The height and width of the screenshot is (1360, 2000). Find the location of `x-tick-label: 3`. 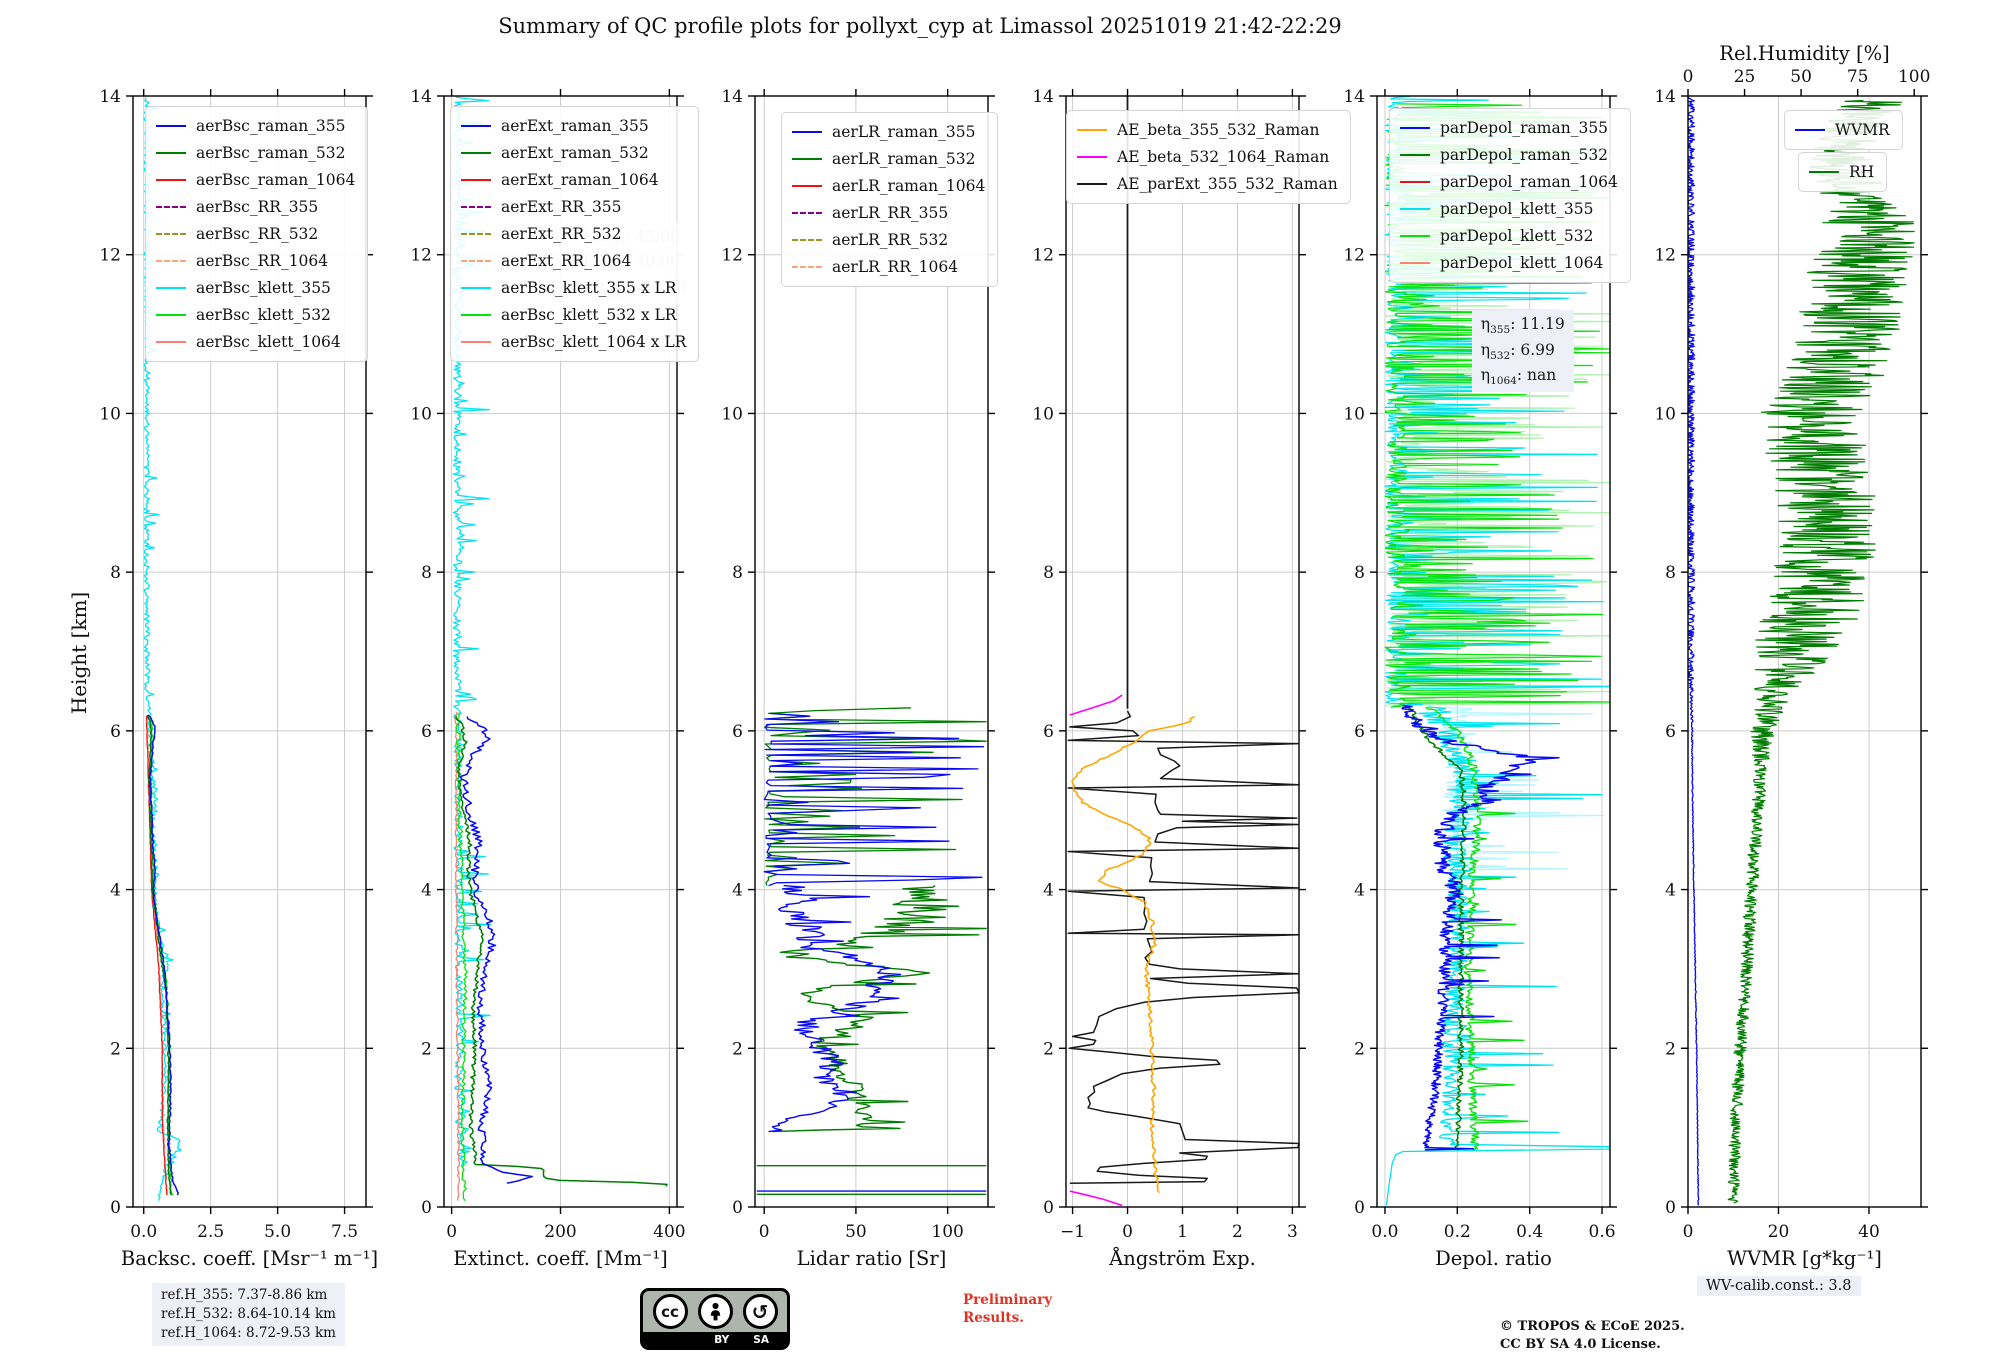

x-tick-label: 3 is located at coordinates (1292, 1232).